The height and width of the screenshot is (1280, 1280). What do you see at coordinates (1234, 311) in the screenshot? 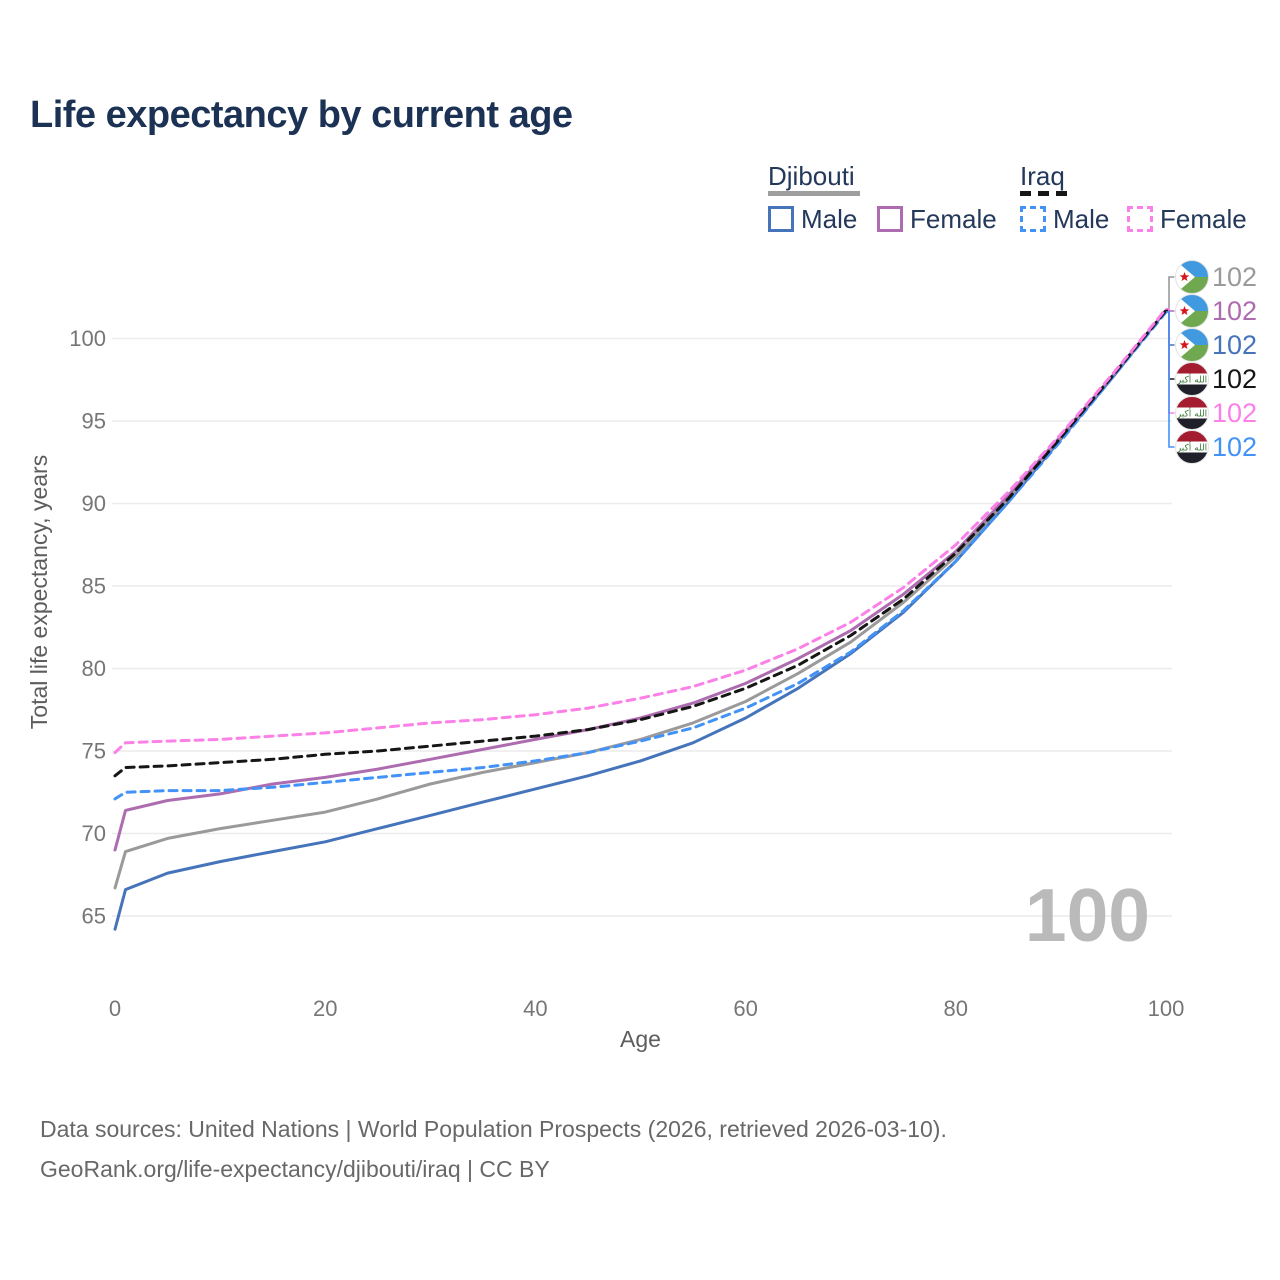
I see `end-label-value-djibouti-female: 102` at bounding box center [1234, 311].